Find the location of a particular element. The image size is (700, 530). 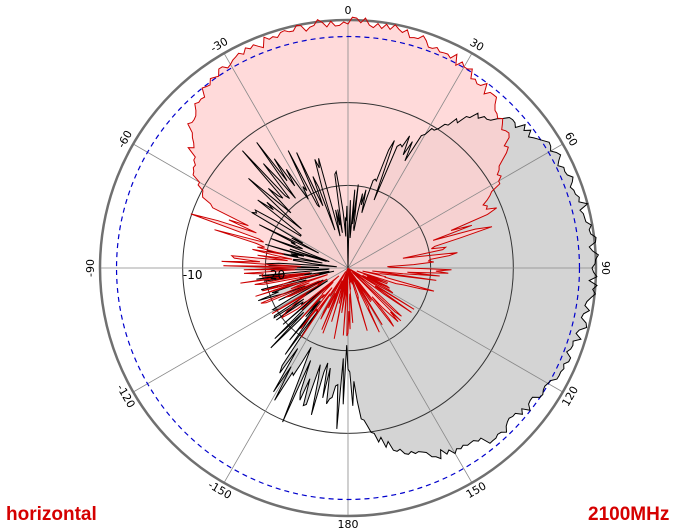

angle-tick-label: -90 is located at coordinates (90, 268).